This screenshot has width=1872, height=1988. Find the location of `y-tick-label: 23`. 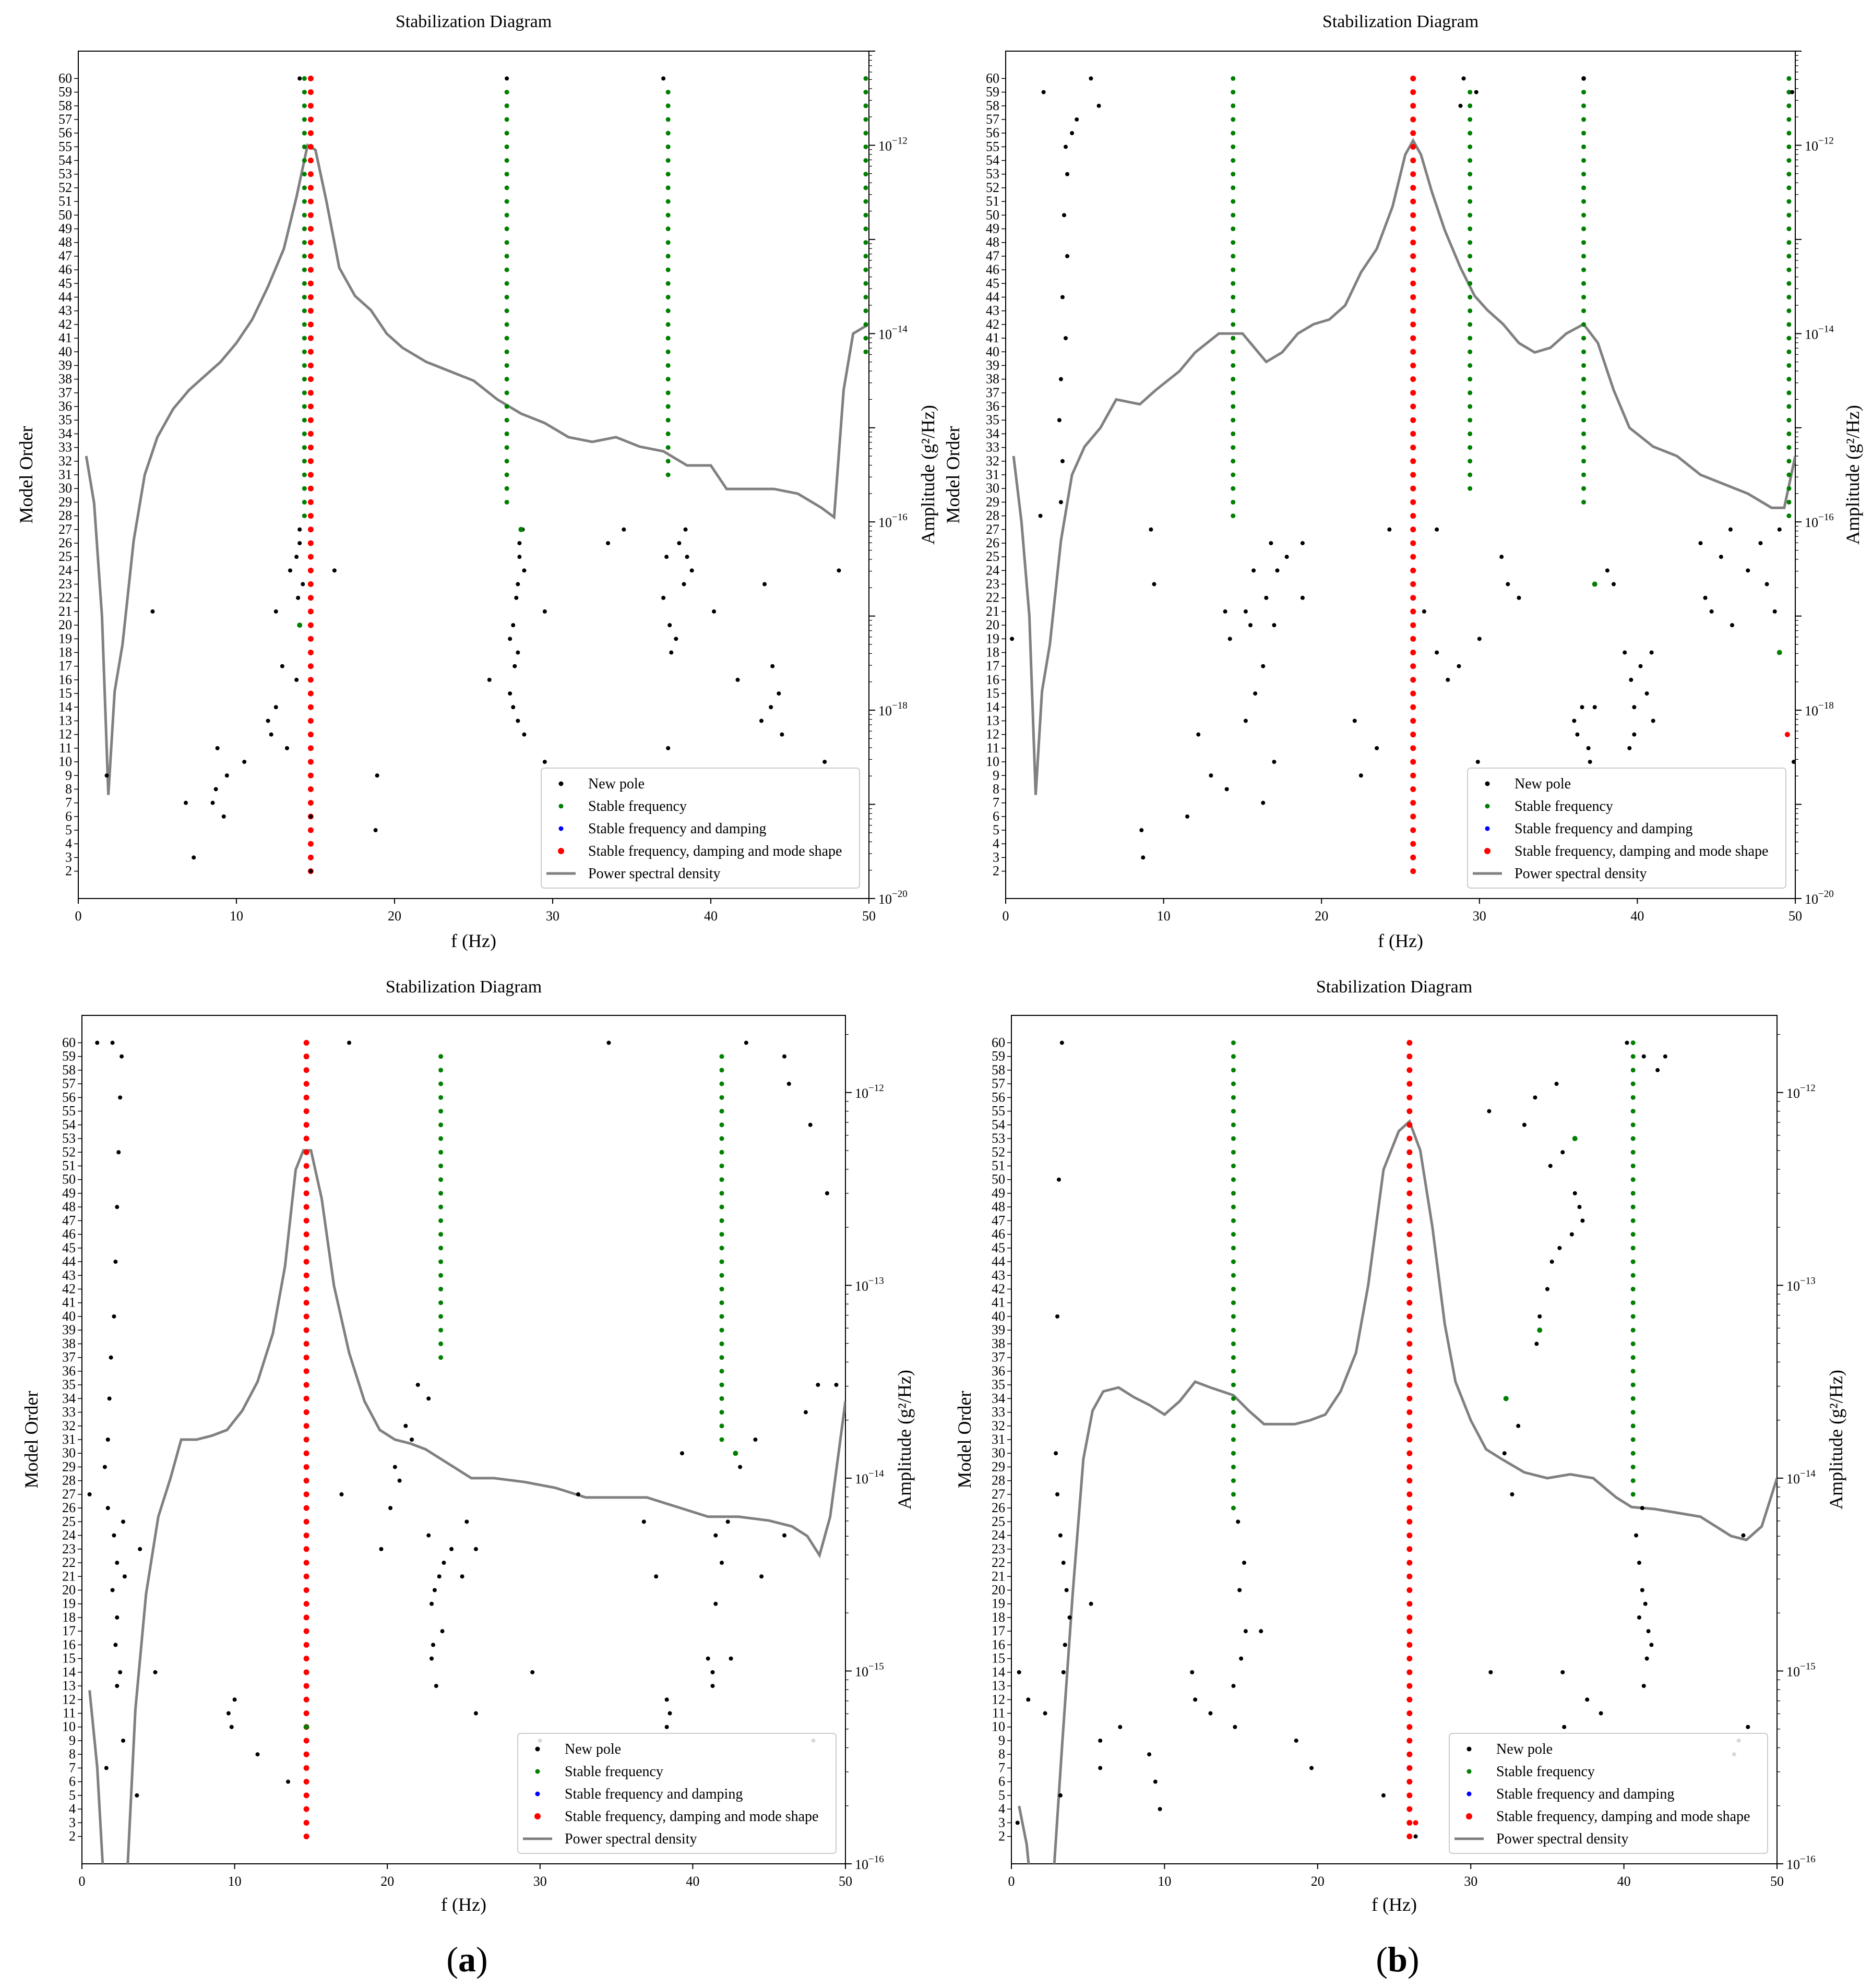

y-tick-label: 23 is located at coordinates (69, 1548).